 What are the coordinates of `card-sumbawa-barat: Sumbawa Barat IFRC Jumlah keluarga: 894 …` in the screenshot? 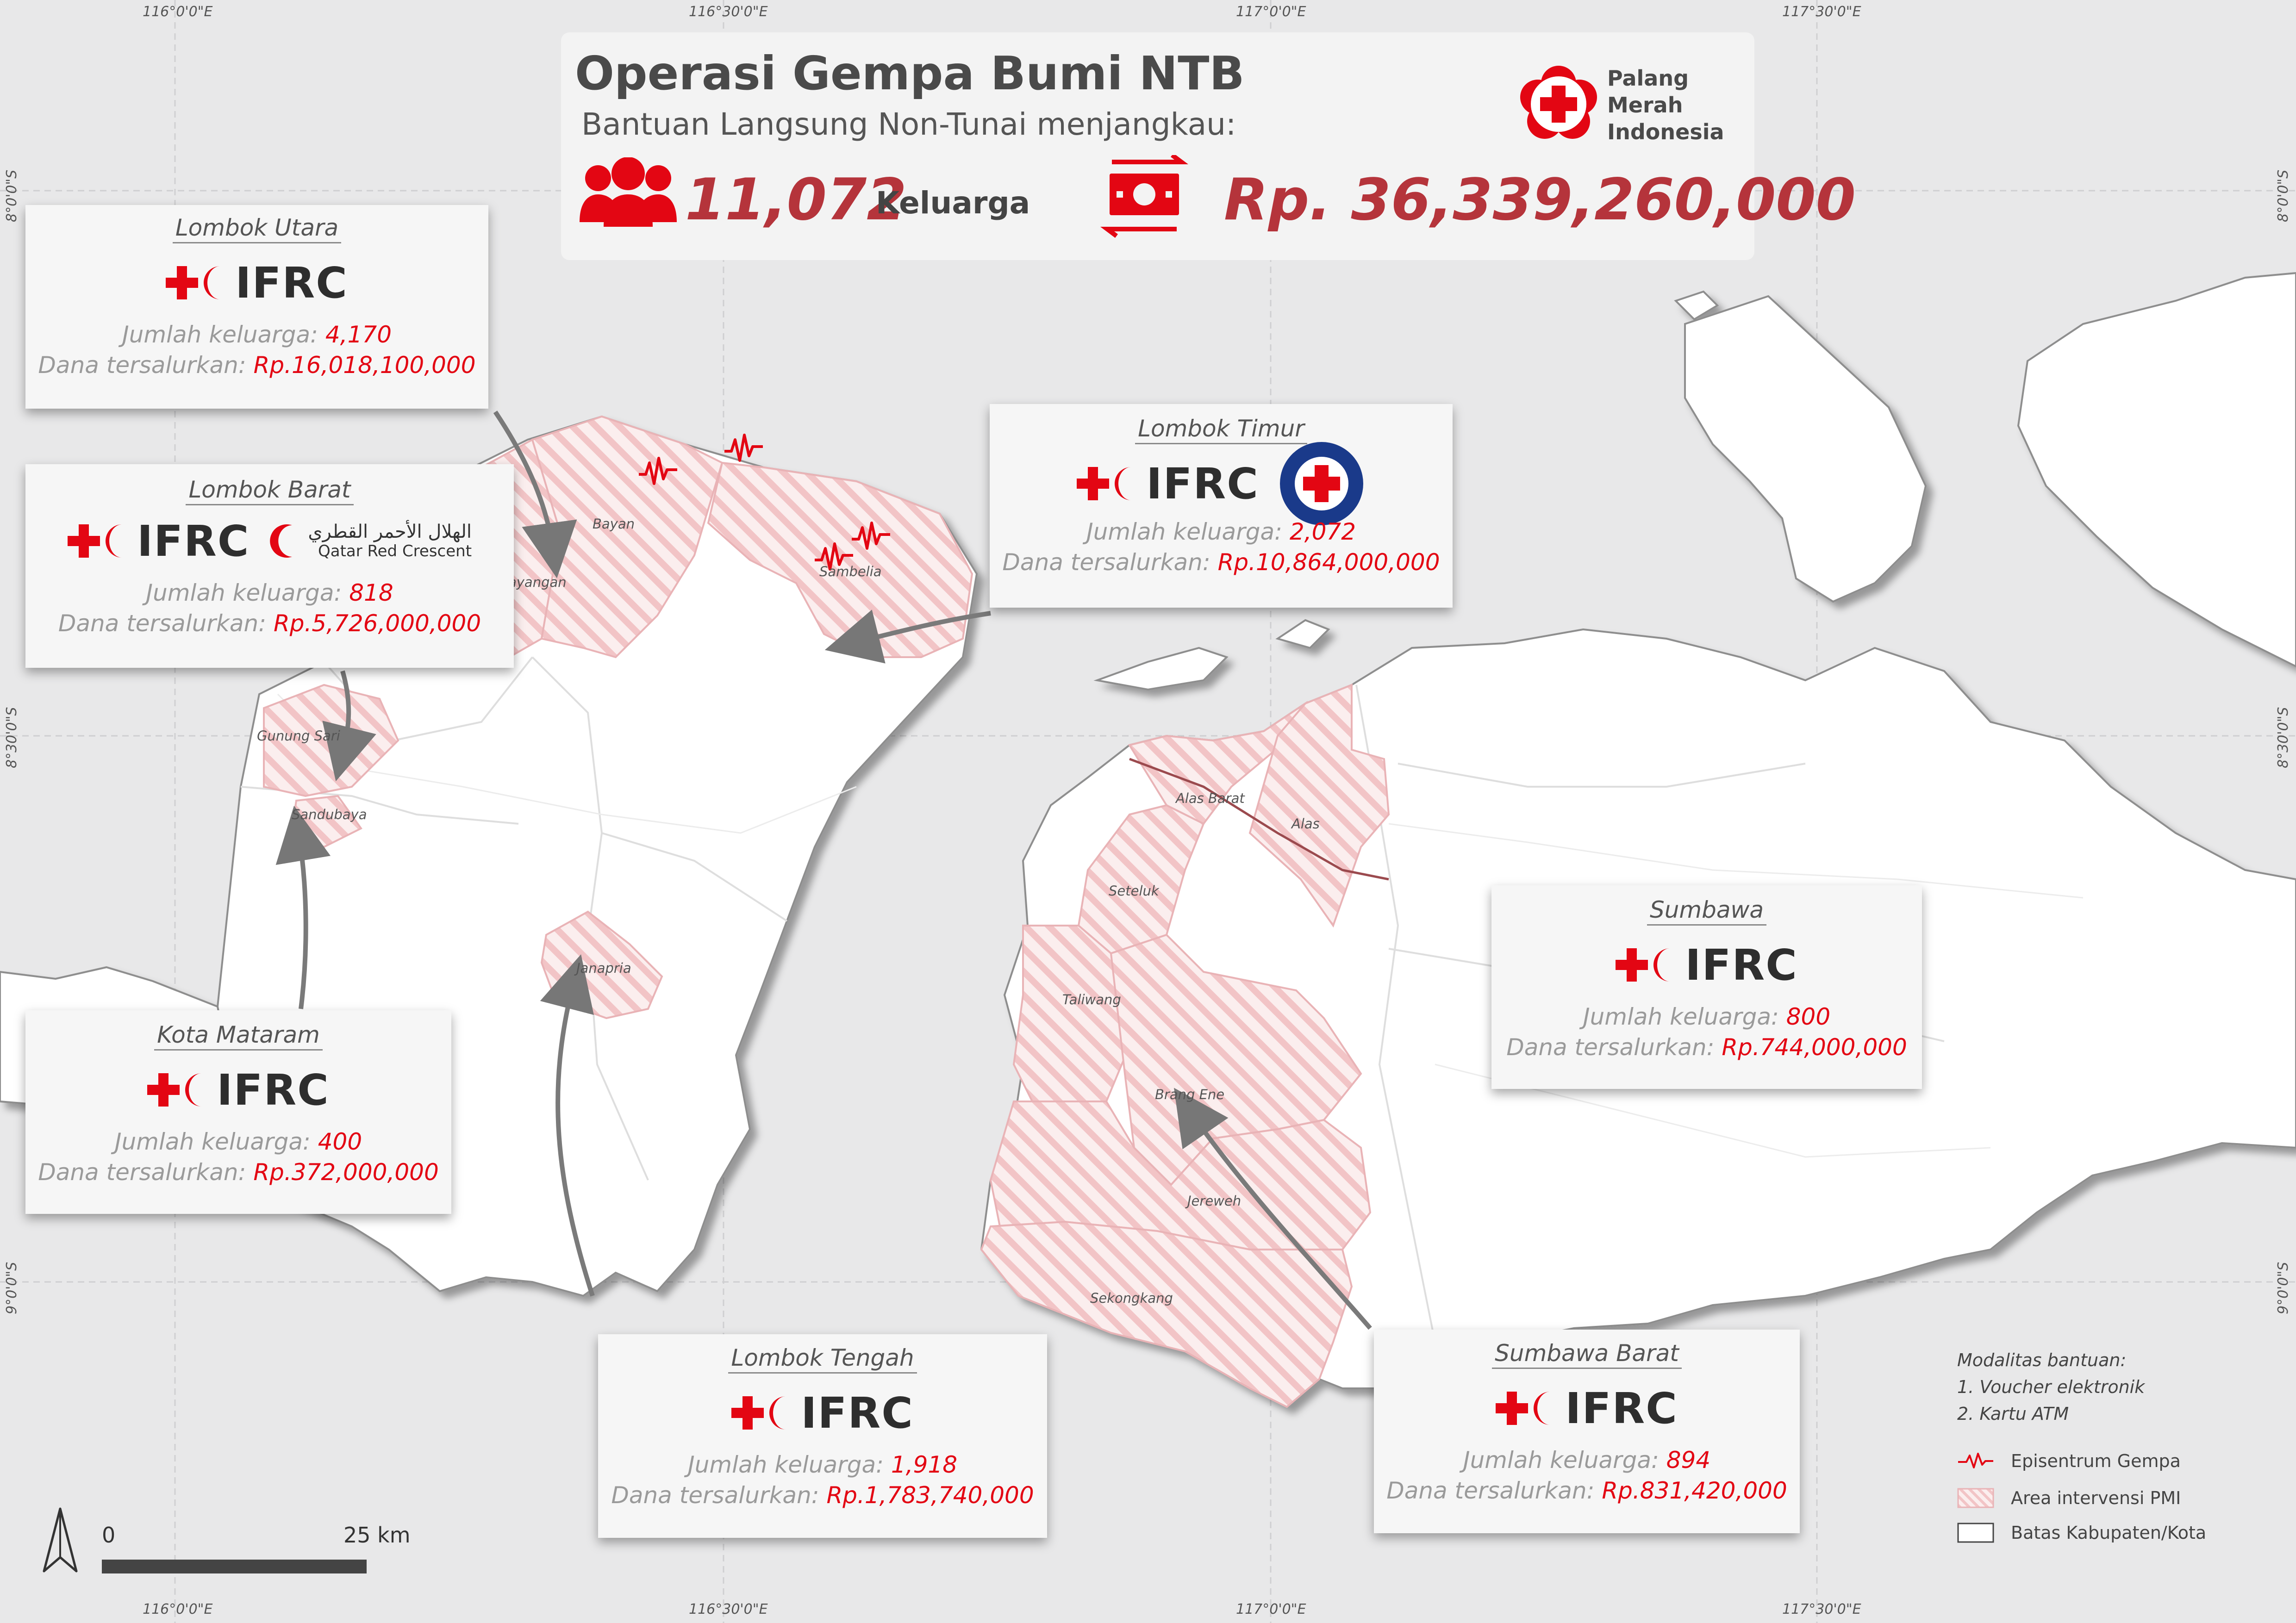 It's located at (1587, 1431).